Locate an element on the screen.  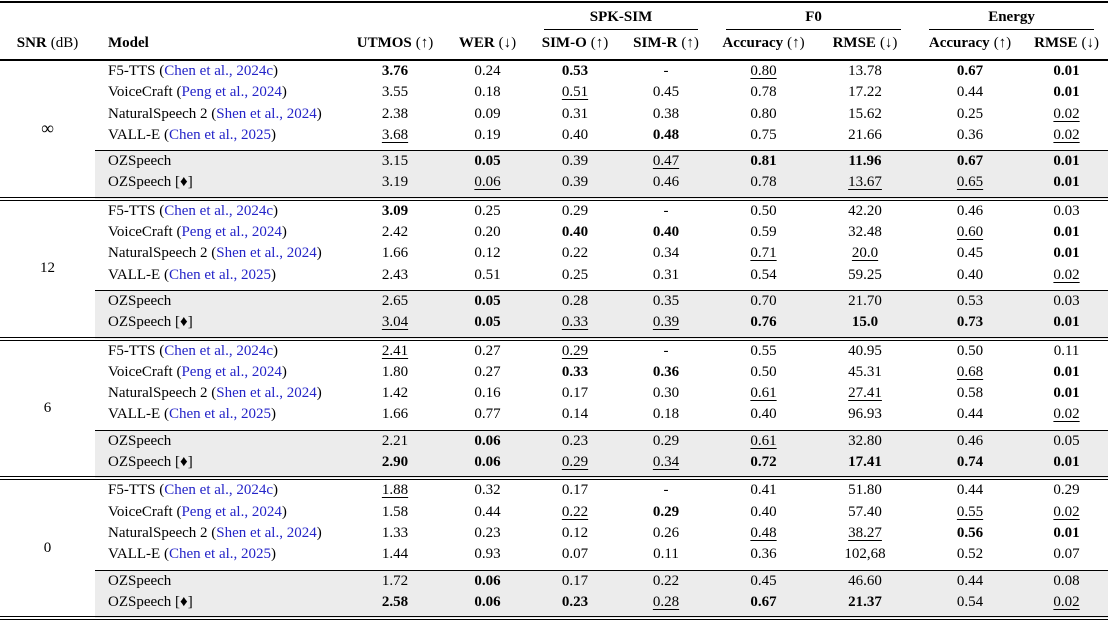
value: 1.33 is located at coordinates (395, 532).